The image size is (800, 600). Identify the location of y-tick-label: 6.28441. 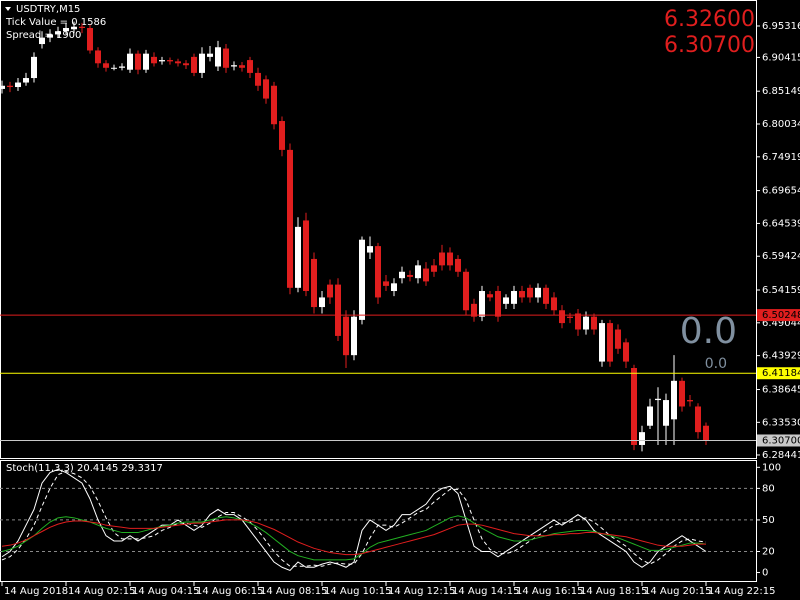
(781, 455).